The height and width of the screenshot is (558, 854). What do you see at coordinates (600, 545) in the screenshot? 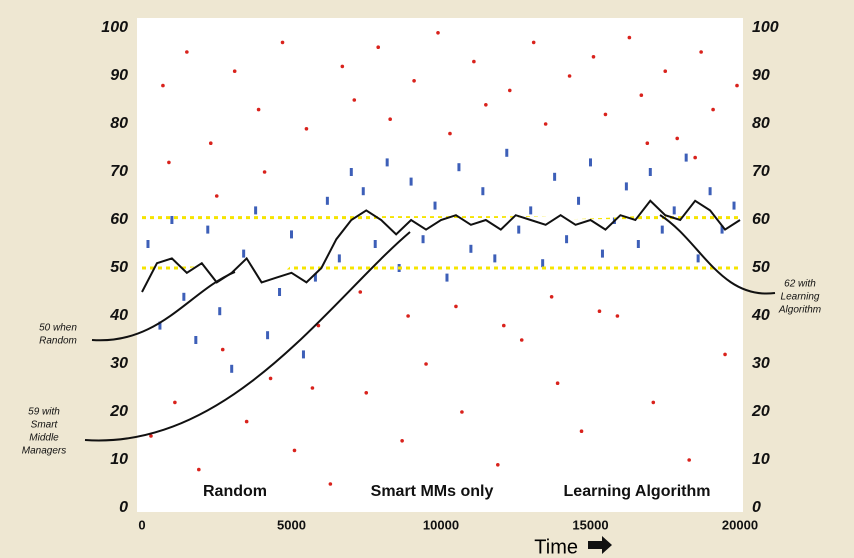
I see `arrow-icon` at bounding box center [600, 545].